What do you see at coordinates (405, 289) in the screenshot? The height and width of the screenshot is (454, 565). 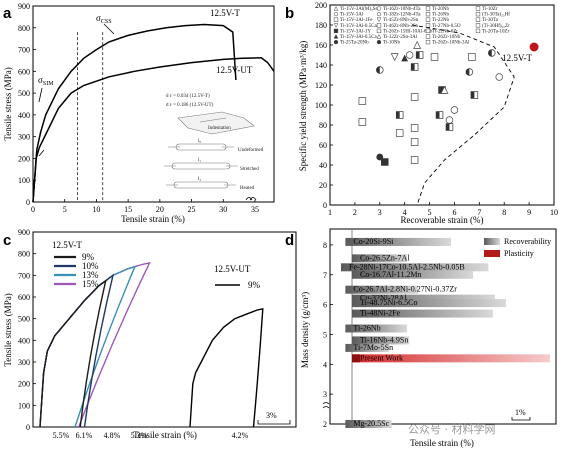 I see `d-bar-label: Co-26.7Al-2.8Ni-0.27Ni-0.37Zr` at bounding box center [405, 289].